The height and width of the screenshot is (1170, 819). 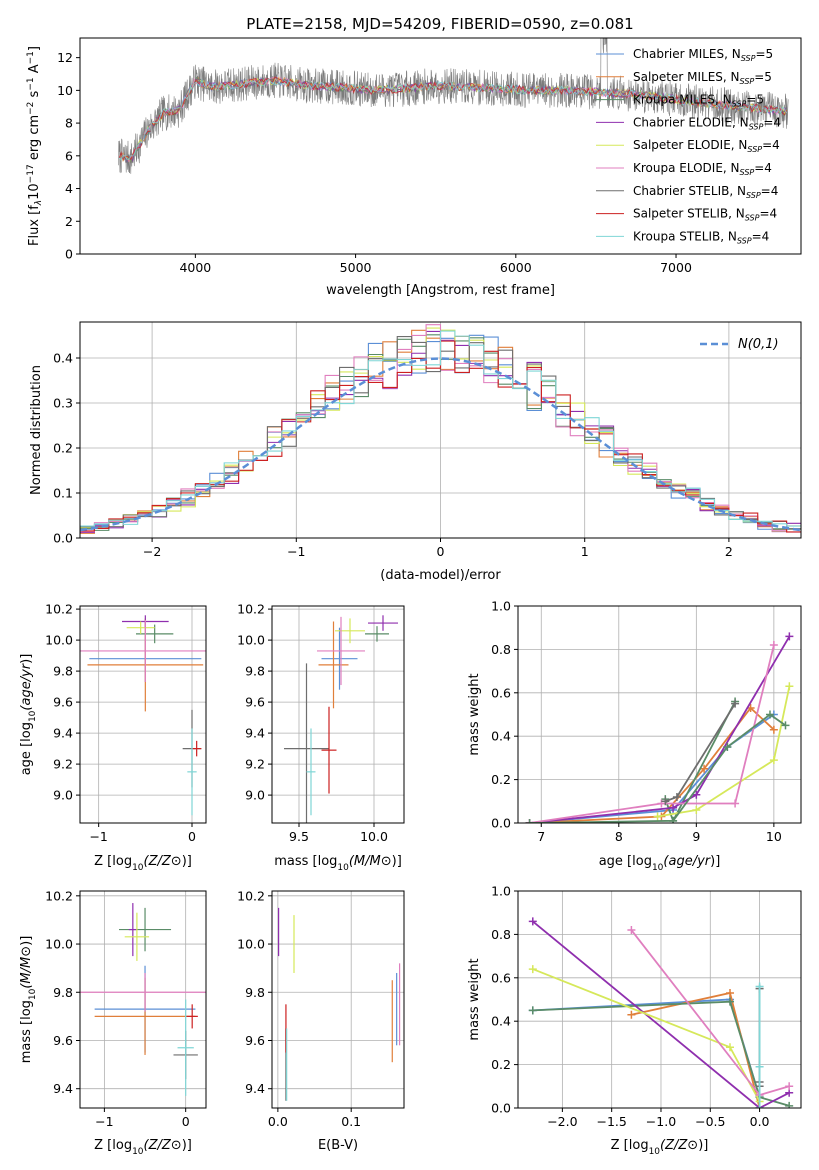 What do you see at coordinates (679, 1145) in the screenshot?
I see `label-part: (Z/Z⊙` at bounding box center [679, 1145].